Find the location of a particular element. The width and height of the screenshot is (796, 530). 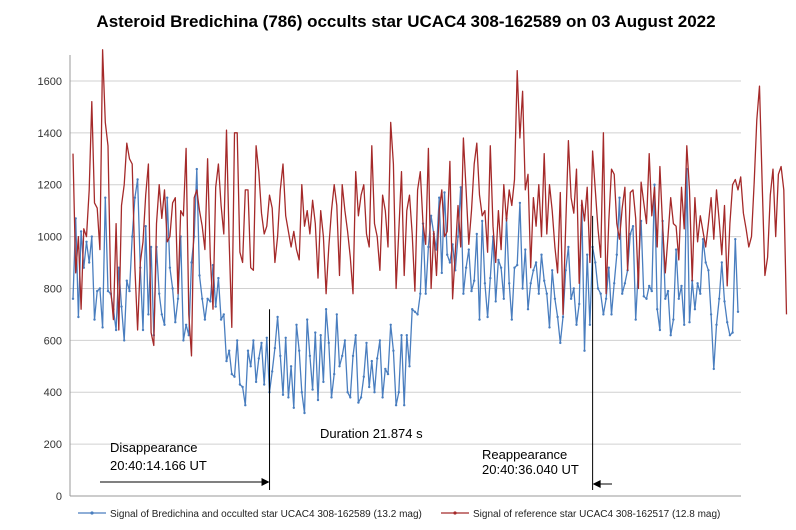

reappearance-label: Reappearance is located at coordinates (524, 454).